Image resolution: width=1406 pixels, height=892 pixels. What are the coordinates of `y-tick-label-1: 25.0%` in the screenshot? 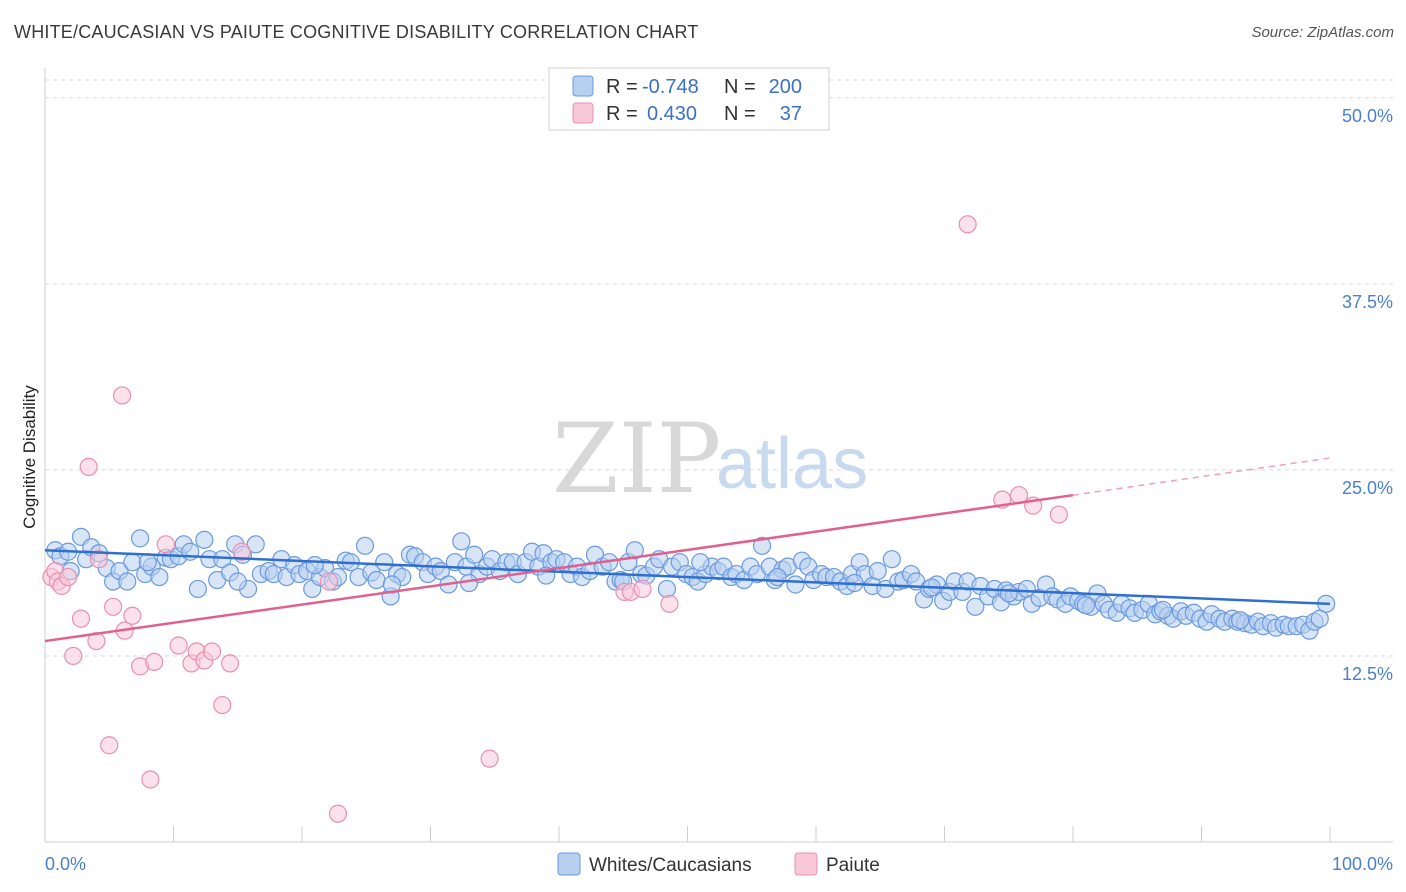 It's located at (1367, 488).